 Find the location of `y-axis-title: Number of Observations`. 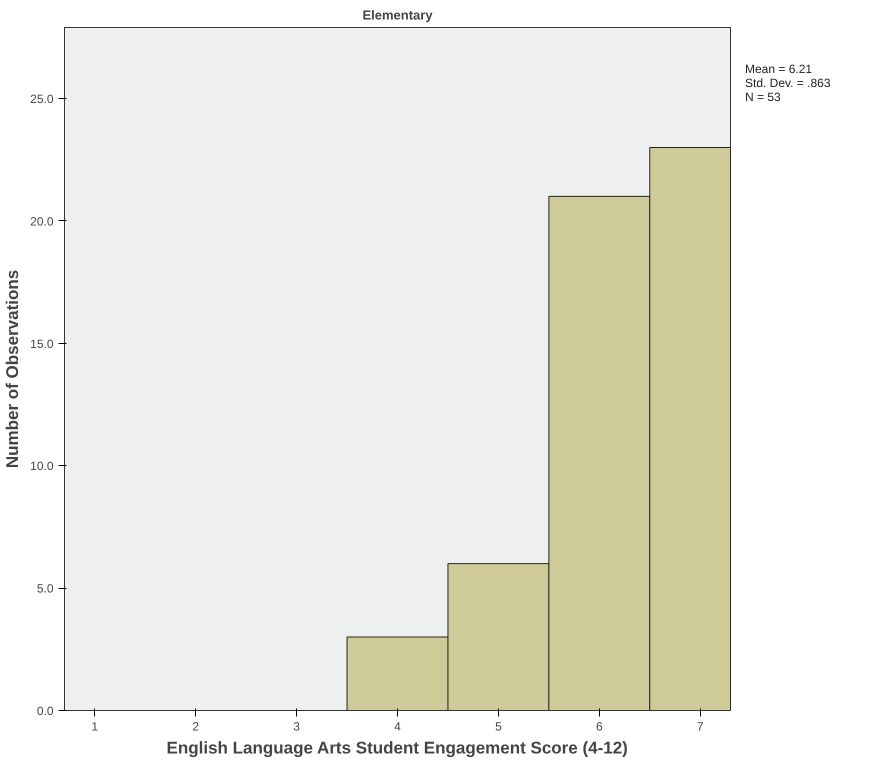

y-axis-title: Number of Observations is located at coordinates (12, 369).